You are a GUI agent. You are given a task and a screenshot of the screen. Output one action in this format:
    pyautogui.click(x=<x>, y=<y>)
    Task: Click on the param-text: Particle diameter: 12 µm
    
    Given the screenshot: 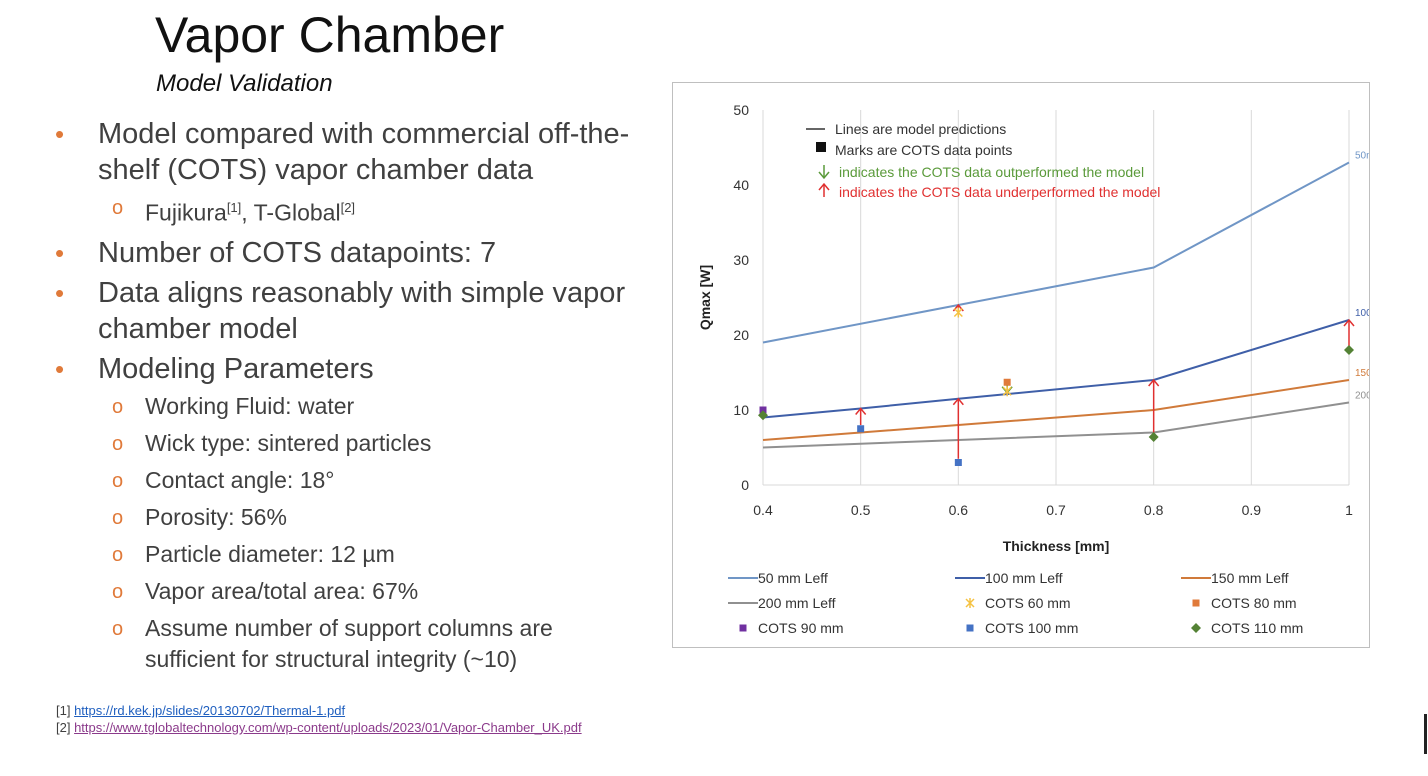 What is the action you would take?
    pyautogui.click(x=270, y=553)
    